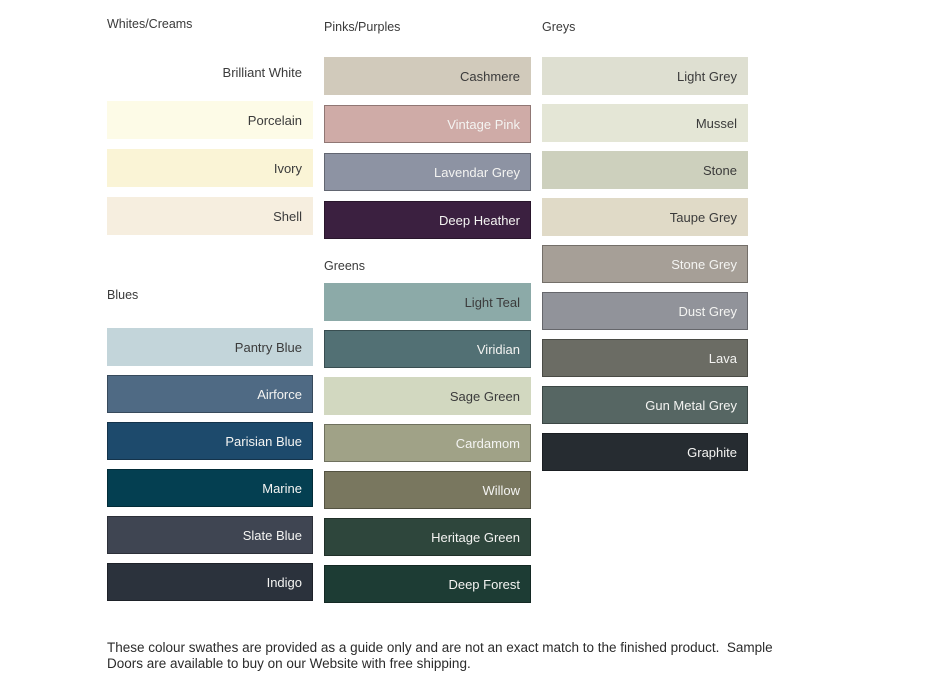 This screenshot has width=933, height=700. What do you see at coordinates (287, 168) in the screenshot?
I see `swatch-label: Ivory` at bounding box center [287, 168].